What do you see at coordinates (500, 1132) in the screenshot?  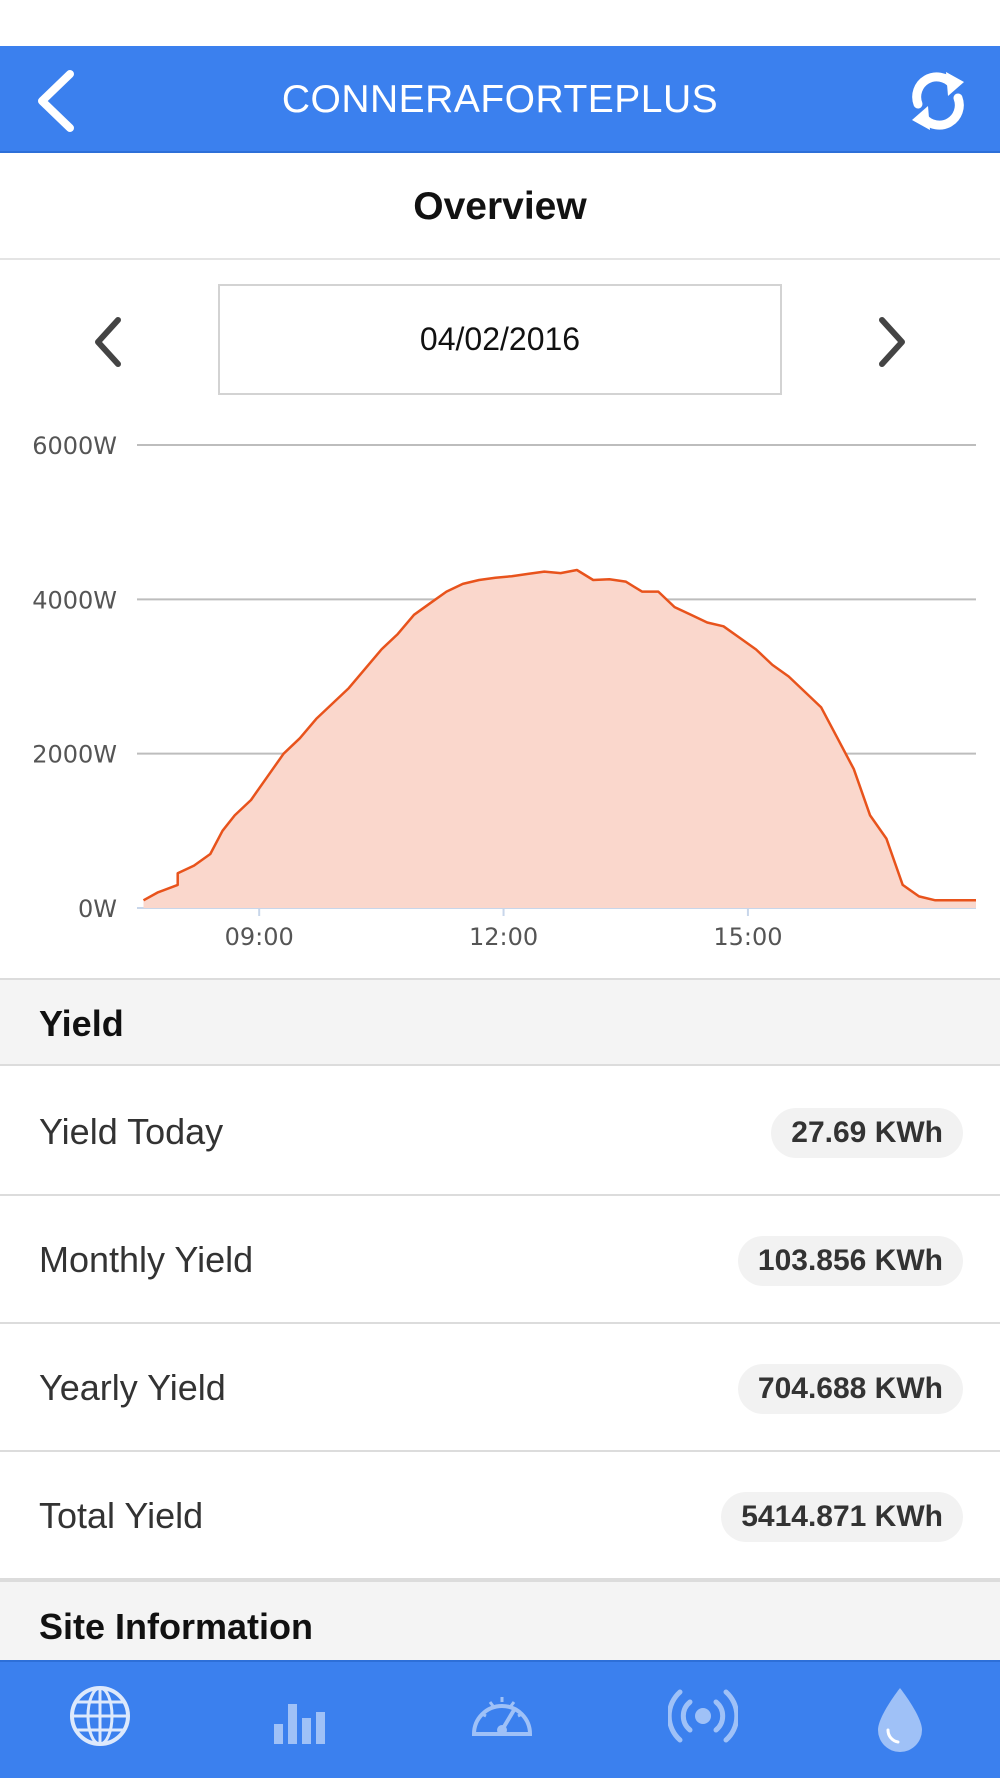 I see `yield-row-today: Yield Today 27.69 KWh` at bounding box center [500, 1132].